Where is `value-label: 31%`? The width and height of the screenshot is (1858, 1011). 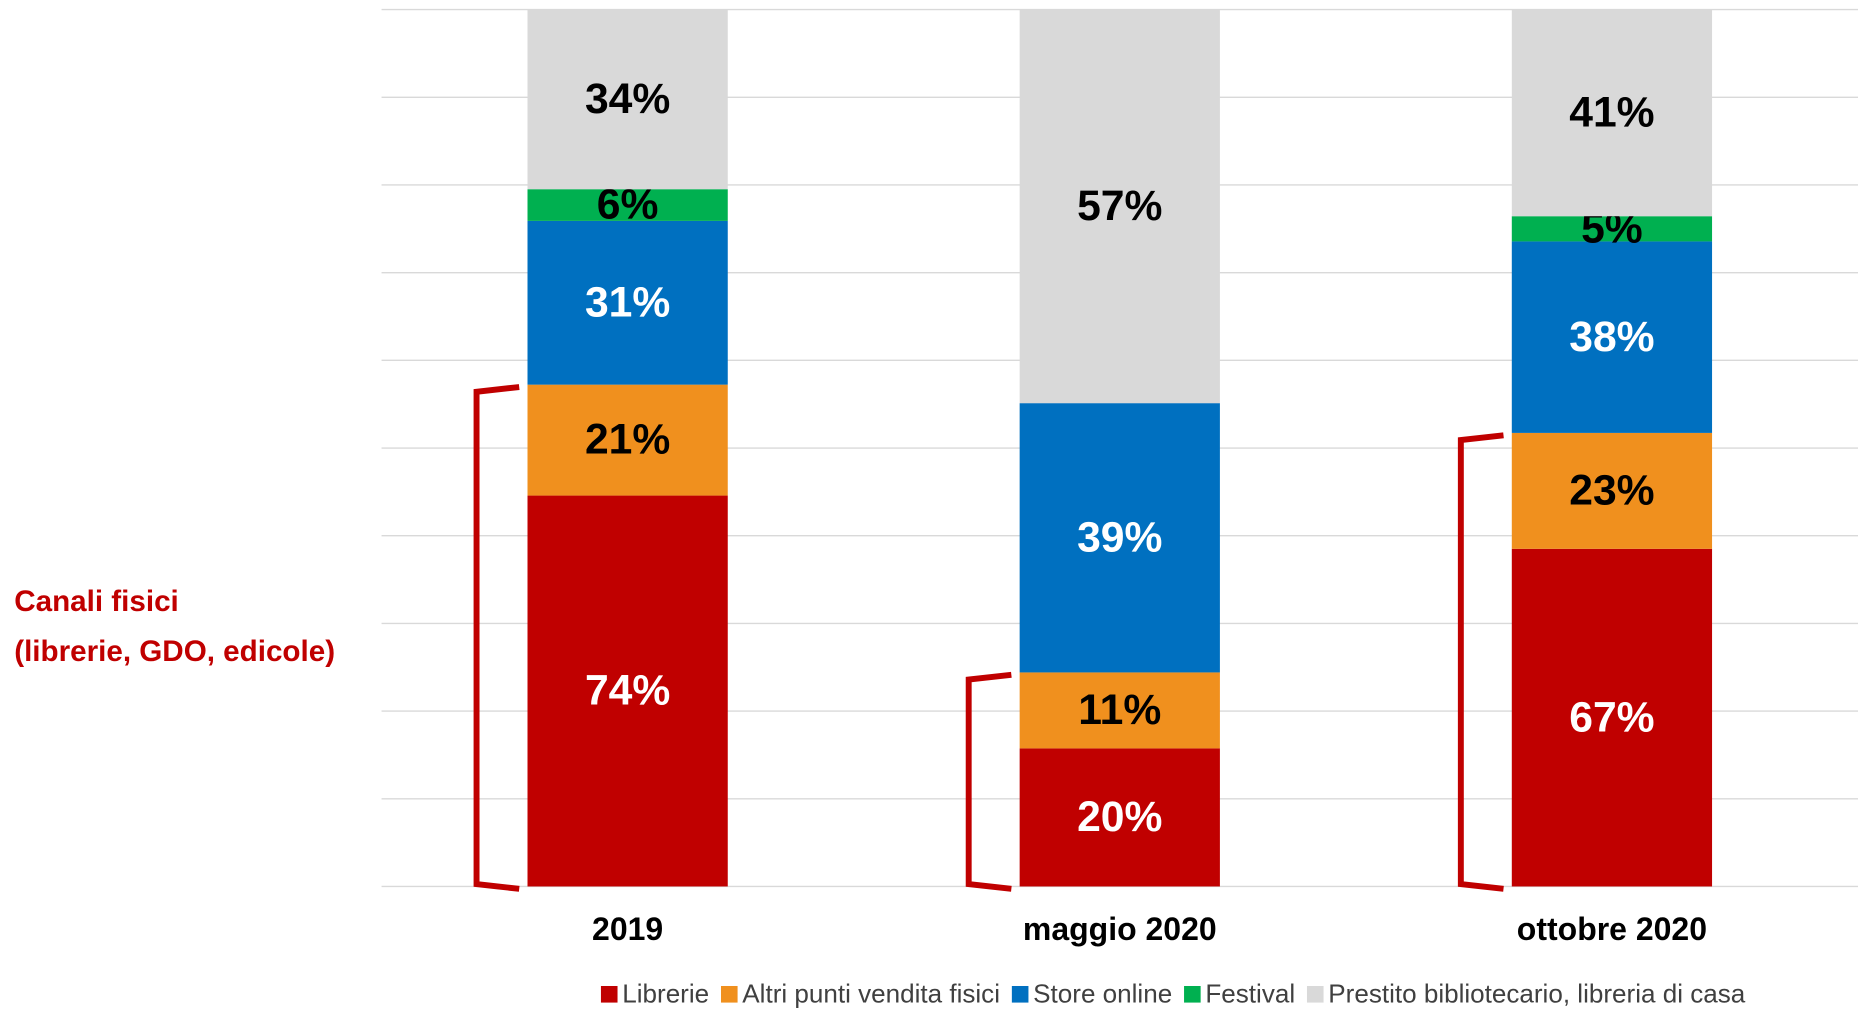
value-label: 31% is located at coordinates (627, 302).